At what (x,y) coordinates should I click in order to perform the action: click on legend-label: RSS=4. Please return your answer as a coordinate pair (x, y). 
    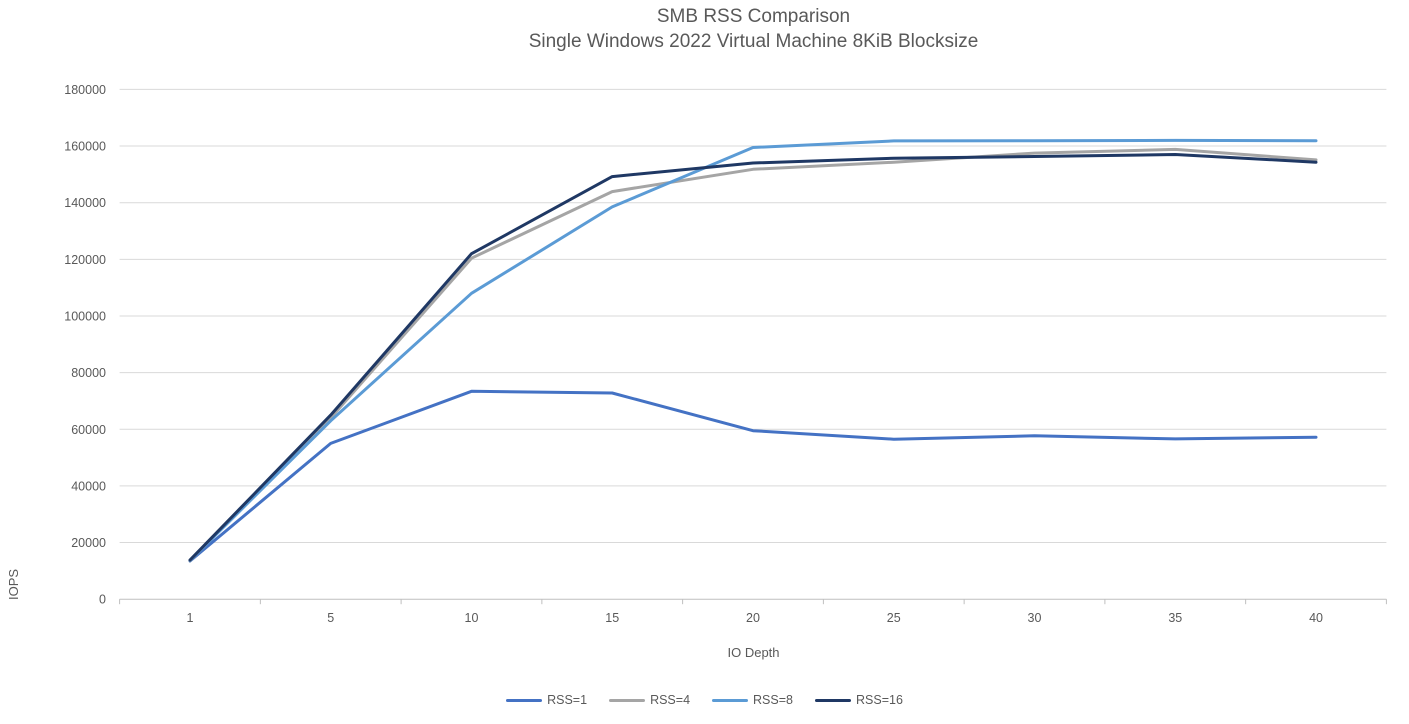
    Looking at the image, I should click on (670, 700).